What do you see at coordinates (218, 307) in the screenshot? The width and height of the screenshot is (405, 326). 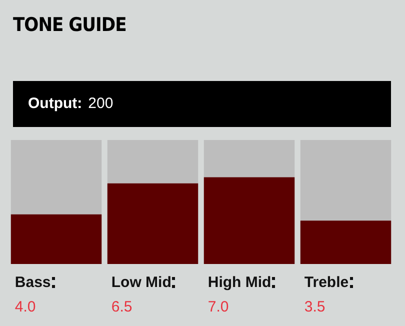 I see `data-label: 7.0` at bounding box center [218, 307].